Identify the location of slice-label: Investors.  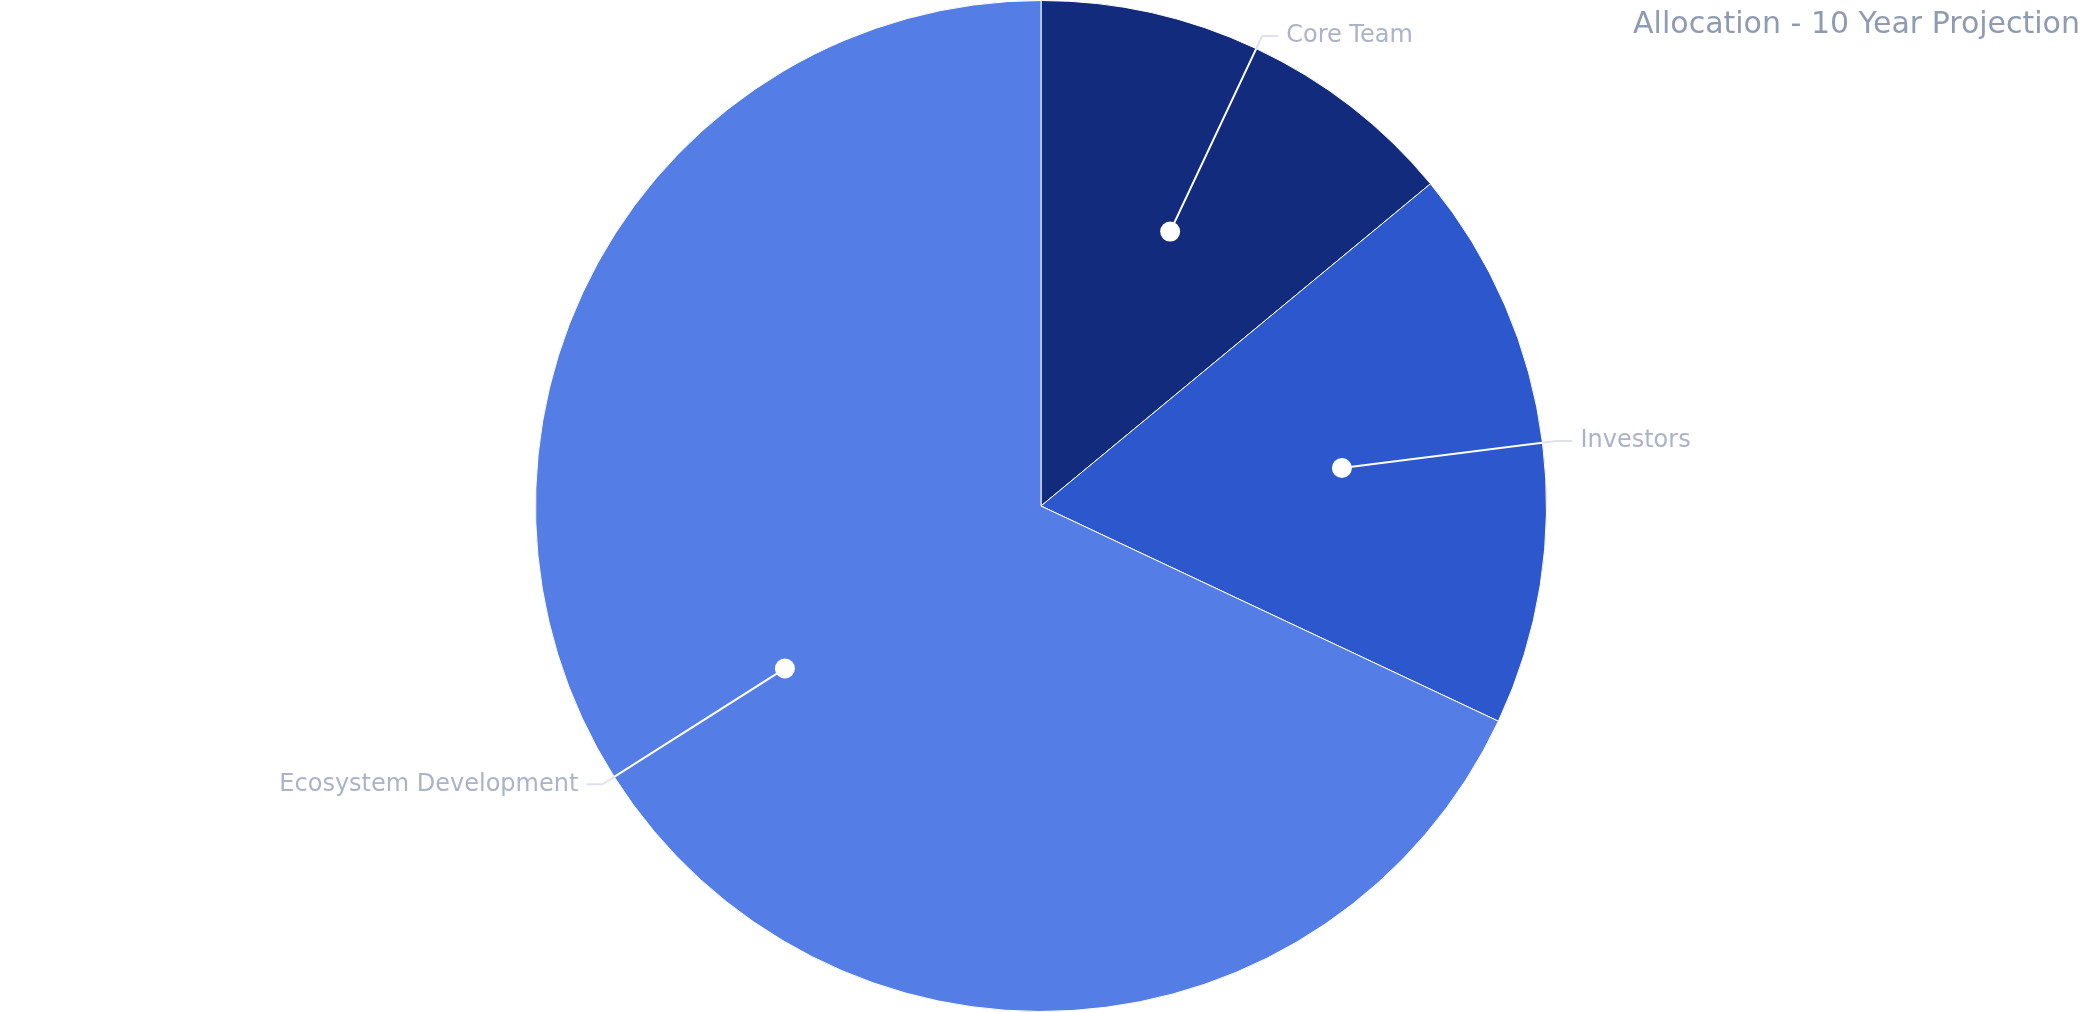
(1635, 439).